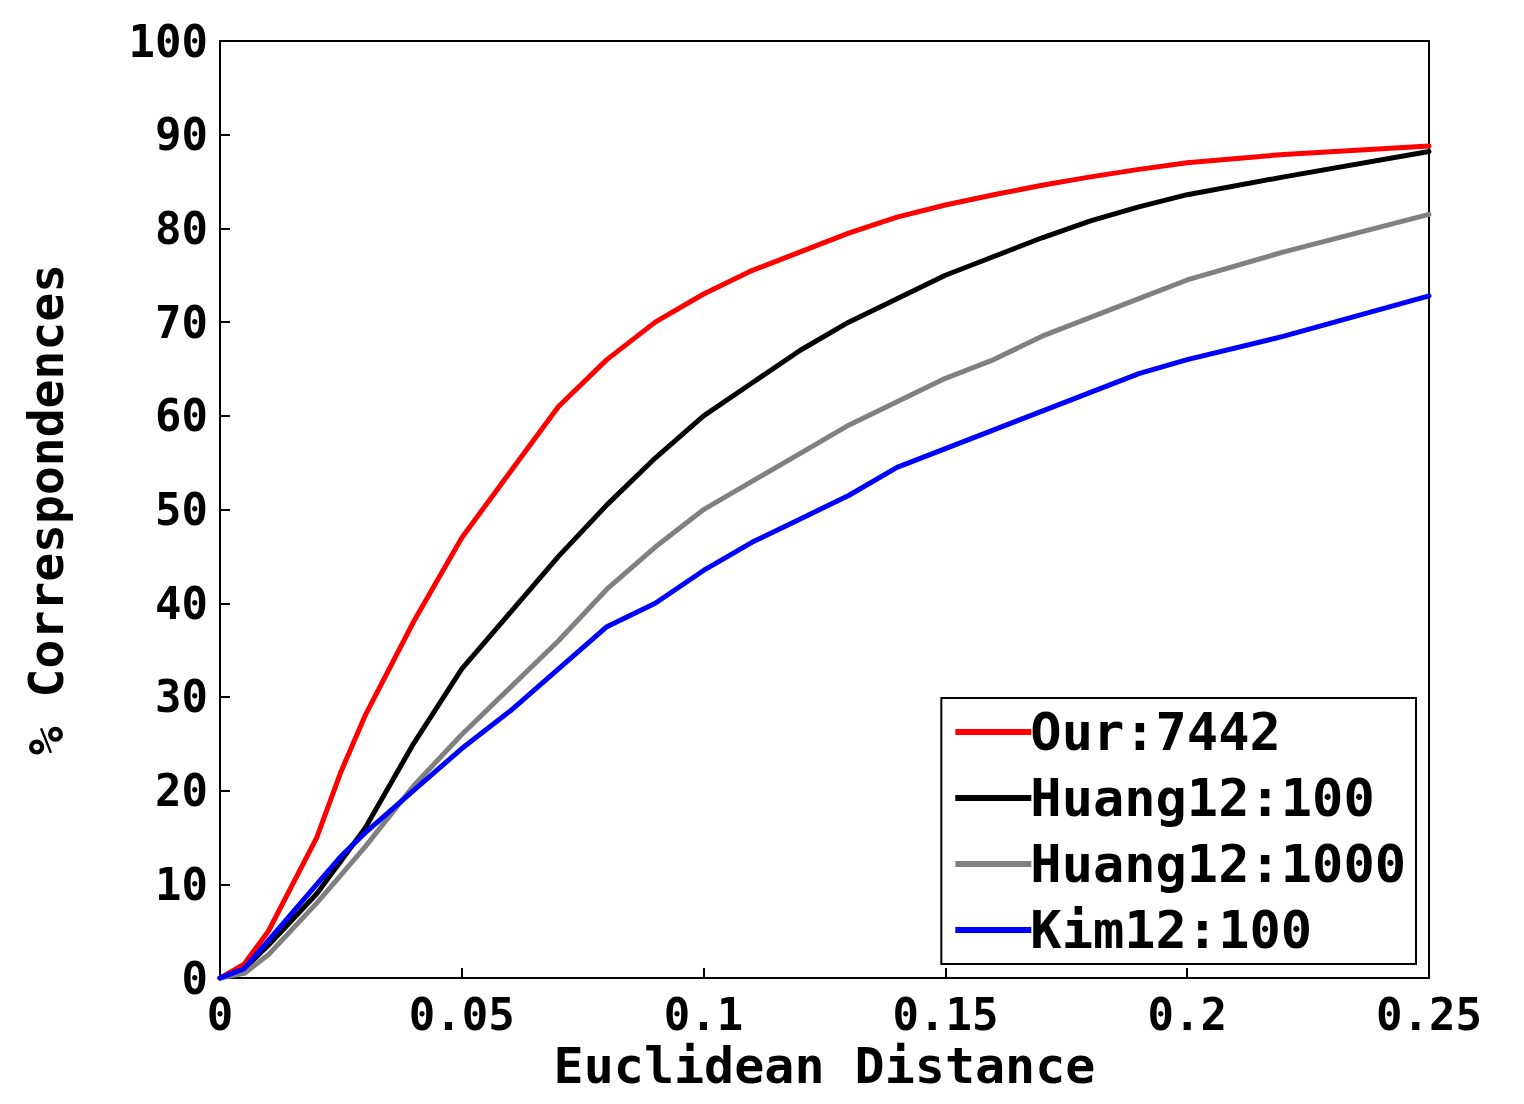 The height and width of the screenshot is (1104, 1524). Describe the element at coordinates (945, 1014) in the screenshot. I see `x-tick-label: 0.15` at that location.